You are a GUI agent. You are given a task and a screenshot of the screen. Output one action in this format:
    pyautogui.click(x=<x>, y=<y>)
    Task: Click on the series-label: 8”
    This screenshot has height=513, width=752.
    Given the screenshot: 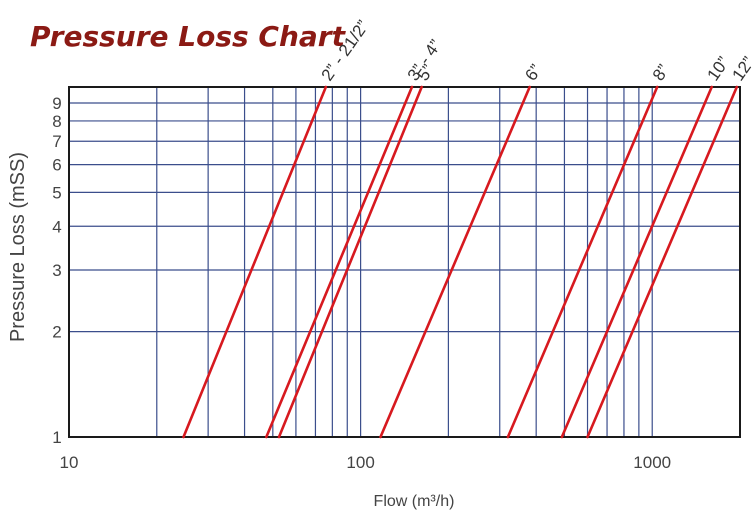 What is the action you would take?
    pyautogui.click(x=661, y=73)
    